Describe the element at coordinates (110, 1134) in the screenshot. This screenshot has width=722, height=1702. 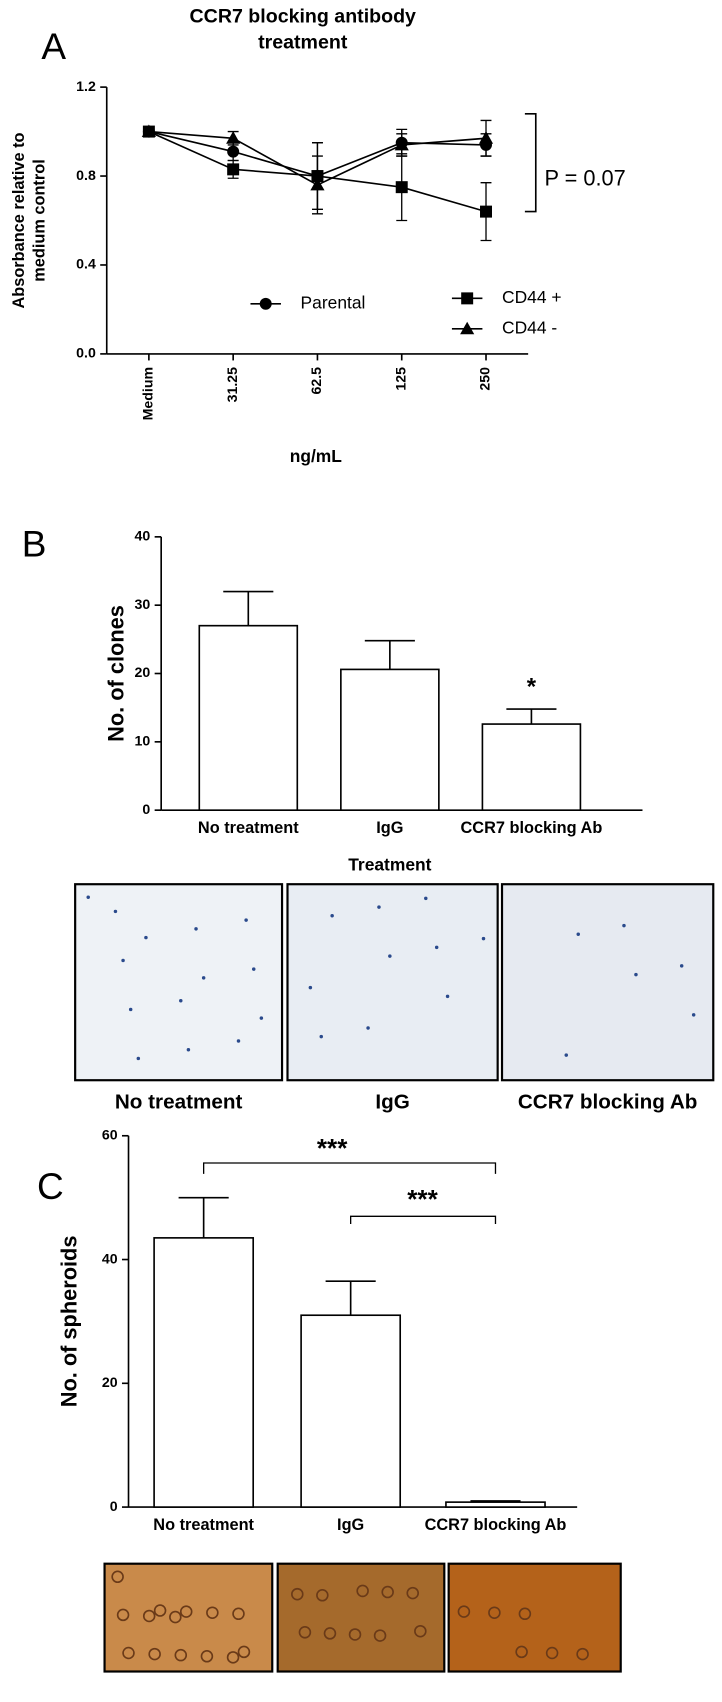
I see `y-tick-label: 60` at that location.